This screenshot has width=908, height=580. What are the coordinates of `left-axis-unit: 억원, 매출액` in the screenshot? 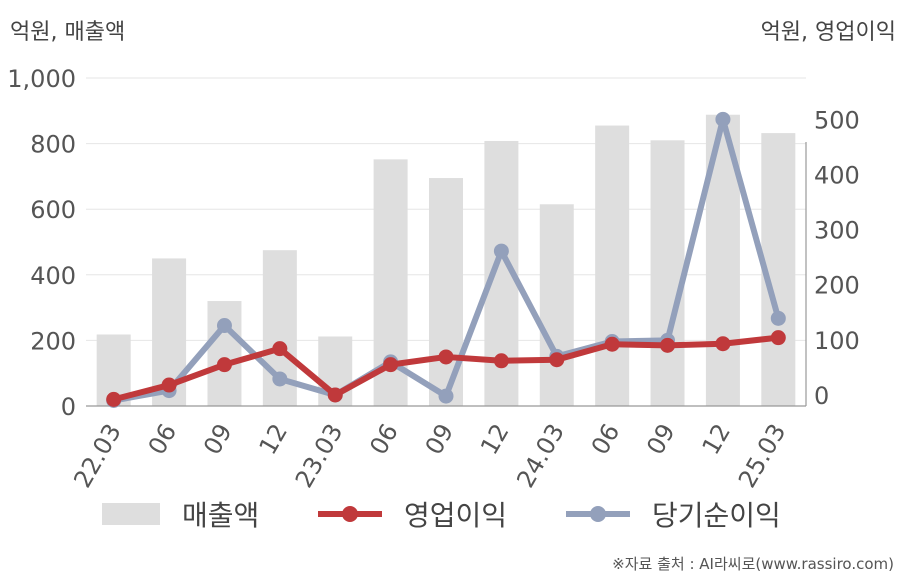 It's located at (68, 32).